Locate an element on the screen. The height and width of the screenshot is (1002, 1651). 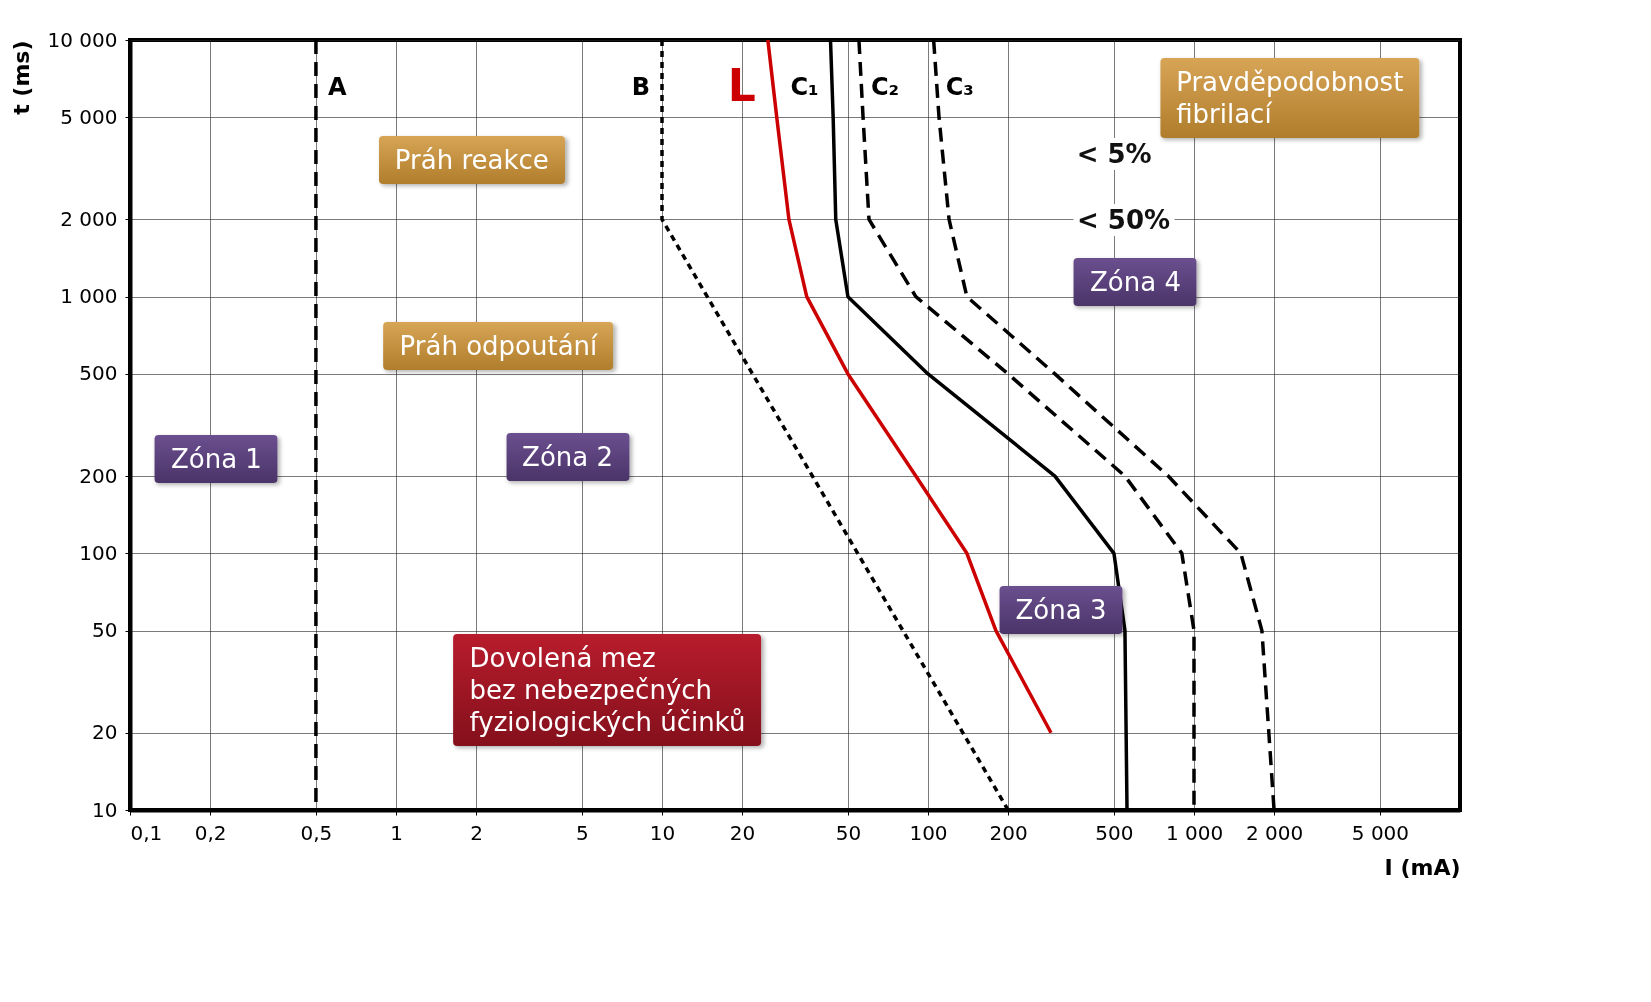
x-tick-label: 5 is located at coordinates (582, 832).